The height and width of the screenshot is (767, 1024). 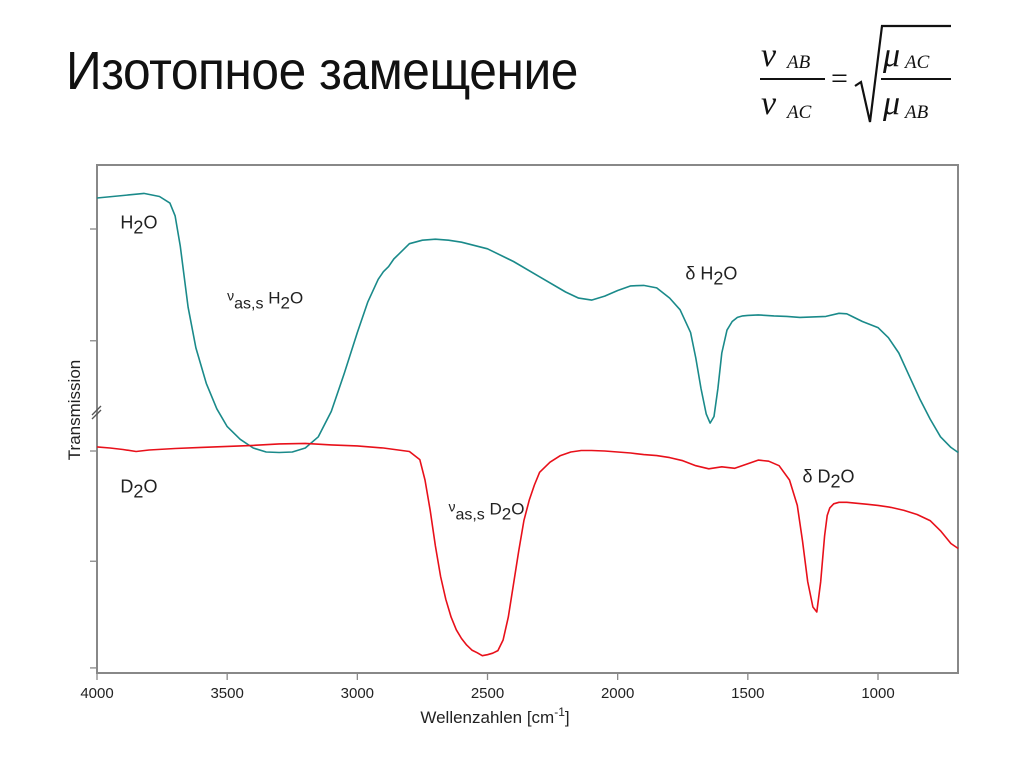 What do you see at coordinates (769, 103) in the screenshot?
I see `nu-ac-symbol: ν` at bounding box center [769, 103].